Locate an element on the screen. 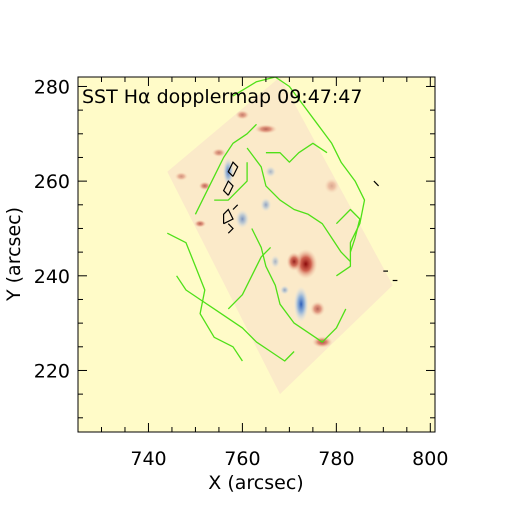 The height and width of the screenshot is (512, 512). x-tick-label: 760 is located at coordinates (242, 459).